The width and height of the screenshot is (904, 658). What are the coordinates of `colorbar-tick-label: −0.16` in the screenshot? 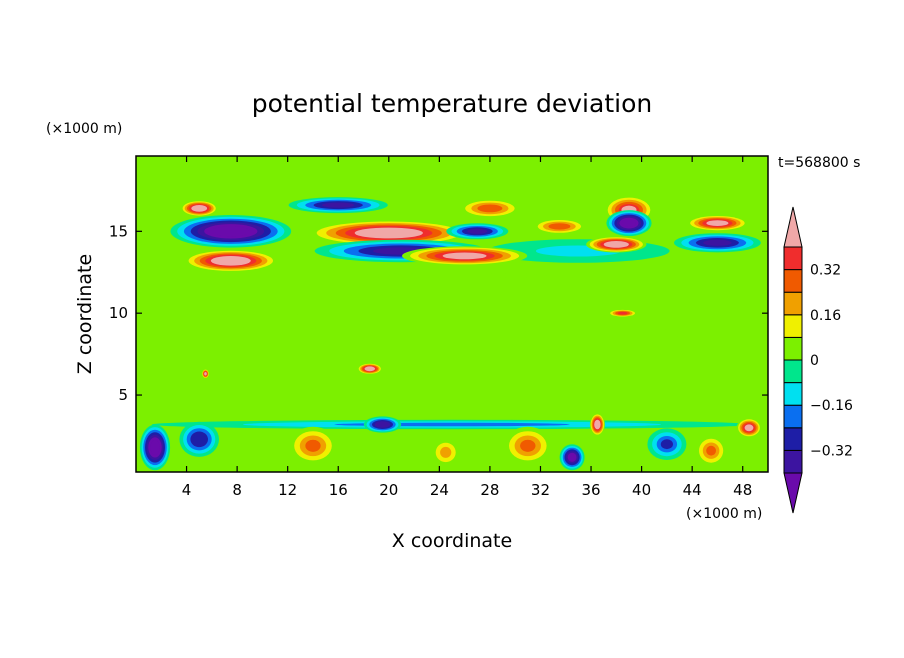 It's located at (831, 406).